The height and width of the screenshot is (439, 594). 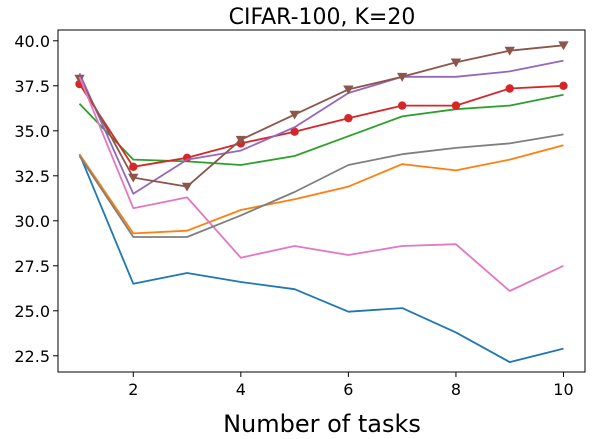 What do you see at coordinates (32, 221) in the screenshot?
I see `y-tick-label: 30.0` at bounding box center [32, 221].